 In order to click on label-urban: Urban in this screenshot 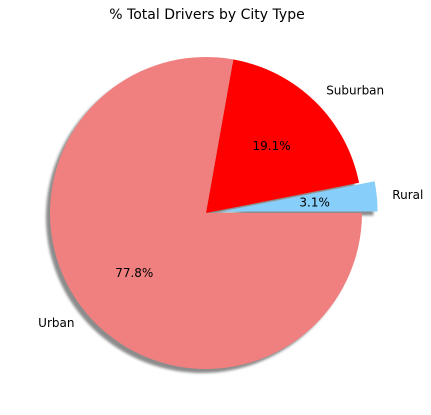, I will do `click(56, 323)`.